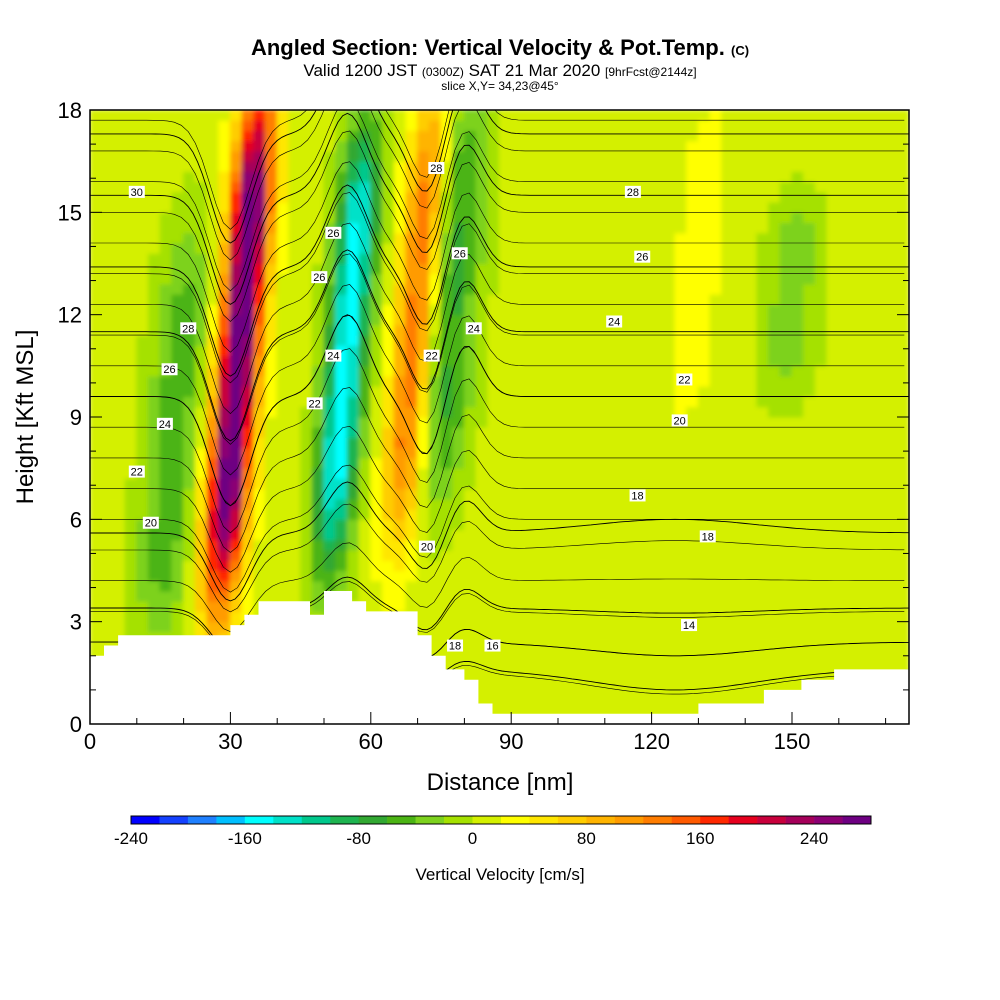 The width and height of the screenshot is (1000, 1000). Describe the element at coordinates (76, 724) in the screenshot. I see `y-tick-label: 0` at that location.